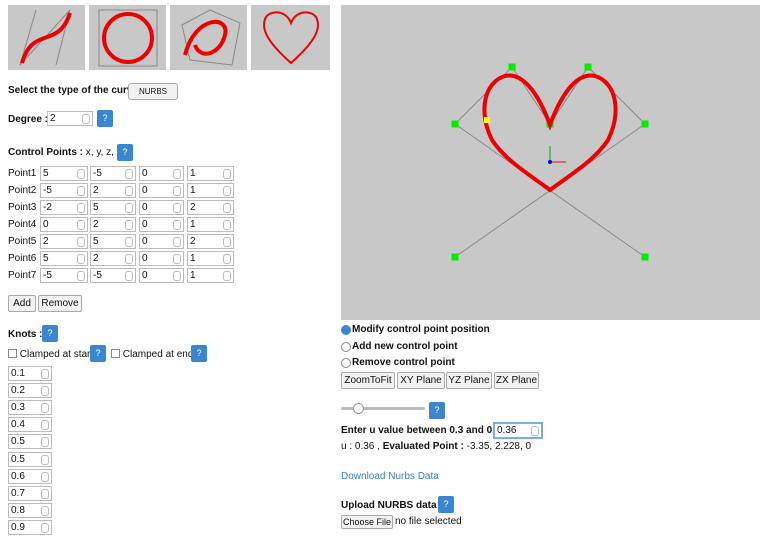 This screenshot has width=768, height=537. Describe the element at coordinates (403, 362) in the screenshot. I see `mode-label: Remove control point` at that location.